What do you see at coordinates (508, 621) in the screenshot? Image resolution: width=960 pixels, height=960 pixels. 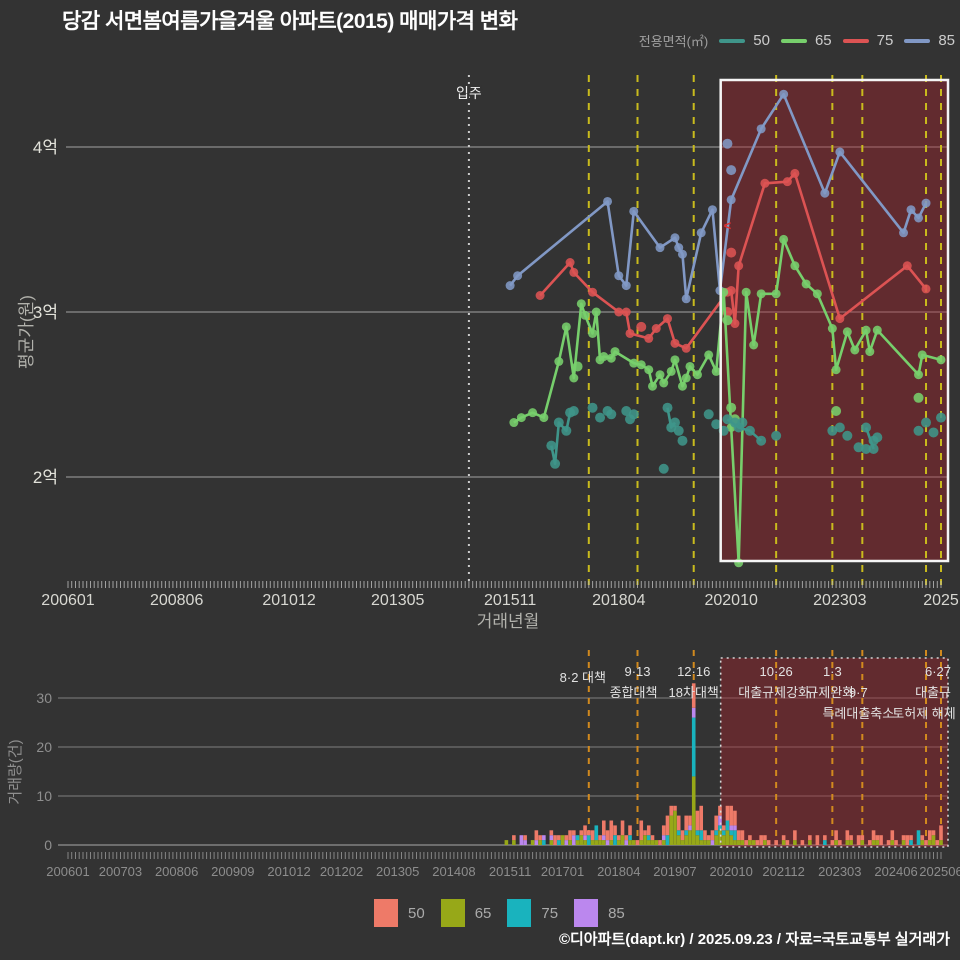 I see `x-axis-title: 거래년월` at bounding box center [508, 621].